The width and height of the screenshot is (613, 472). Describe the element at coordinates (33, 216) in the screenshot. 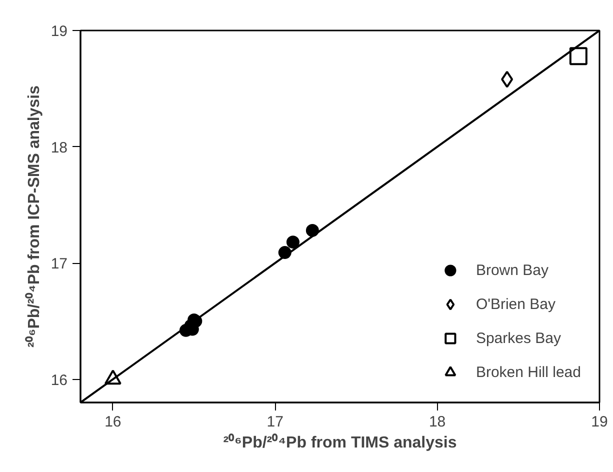

I see `y-axis-title: ²⁰⁶Pb/²⁰⁴Pb from ICP-SMS analysis` at that location.